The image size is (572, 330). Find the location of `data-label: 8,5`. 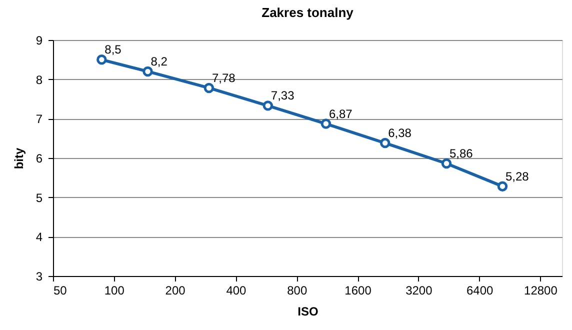

data-label: 8,5 is located at coordinates (113, 49).